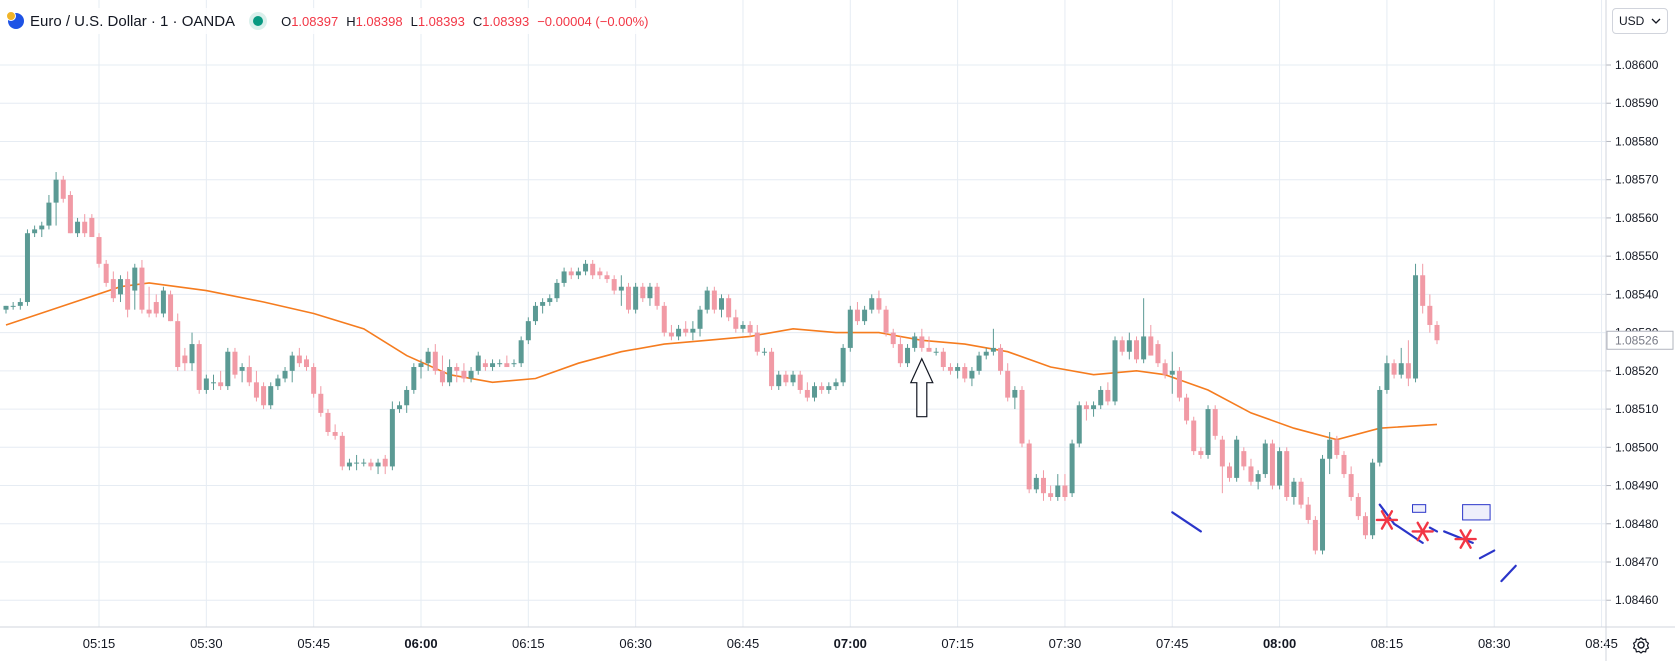  What do you see at coordinates (286, 21) in the screenshot?
I see `ohlc-open-key: O` at bounding box center [286, 21].